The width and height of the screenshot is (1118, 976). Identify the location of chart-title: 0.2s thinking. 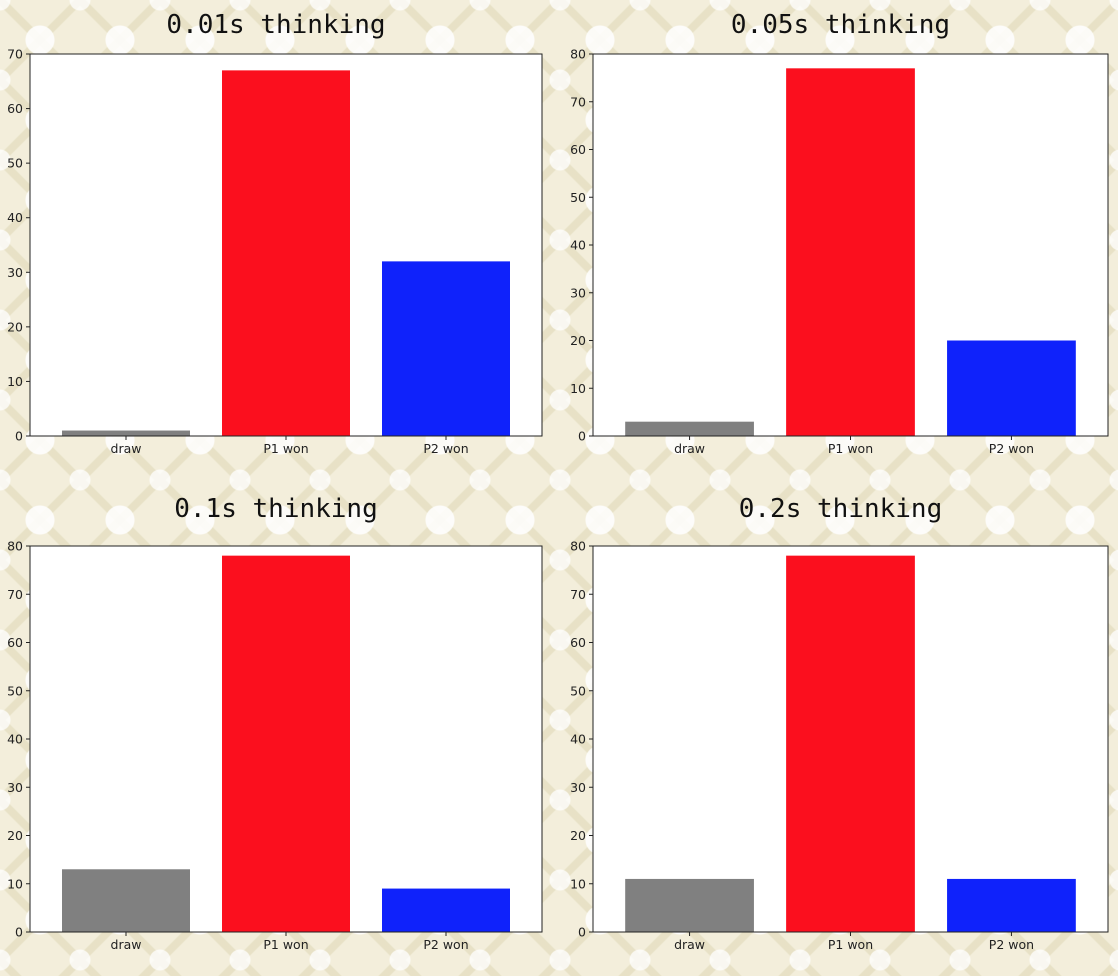
(840, 509).